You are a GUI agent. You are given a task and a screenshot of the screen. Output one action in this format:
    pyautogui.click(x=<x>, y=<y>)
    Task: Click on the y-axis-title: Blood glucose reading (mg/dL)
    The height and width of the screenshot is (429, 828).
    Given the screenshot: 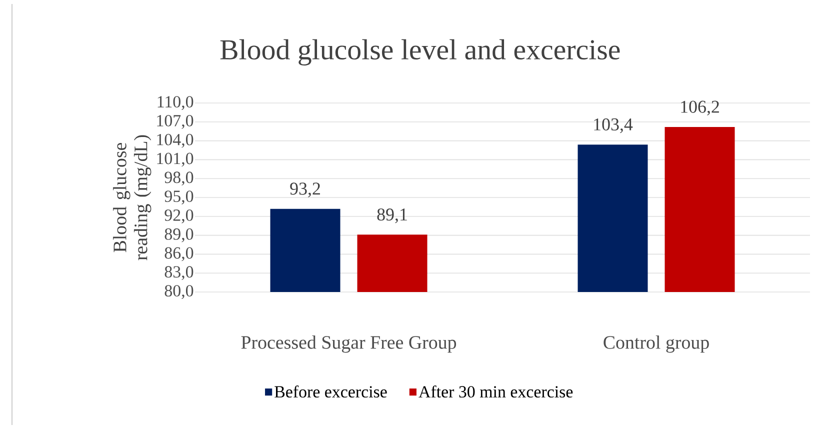 What is the action you would take?
    pyautogui.click(x=132, y=197)
    